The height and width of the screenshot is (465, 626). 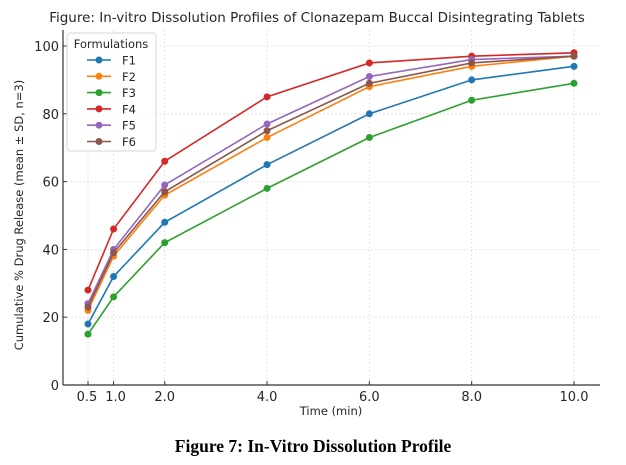 I want to click on x-tick-label: 1.0, so click(x=115, y=397).